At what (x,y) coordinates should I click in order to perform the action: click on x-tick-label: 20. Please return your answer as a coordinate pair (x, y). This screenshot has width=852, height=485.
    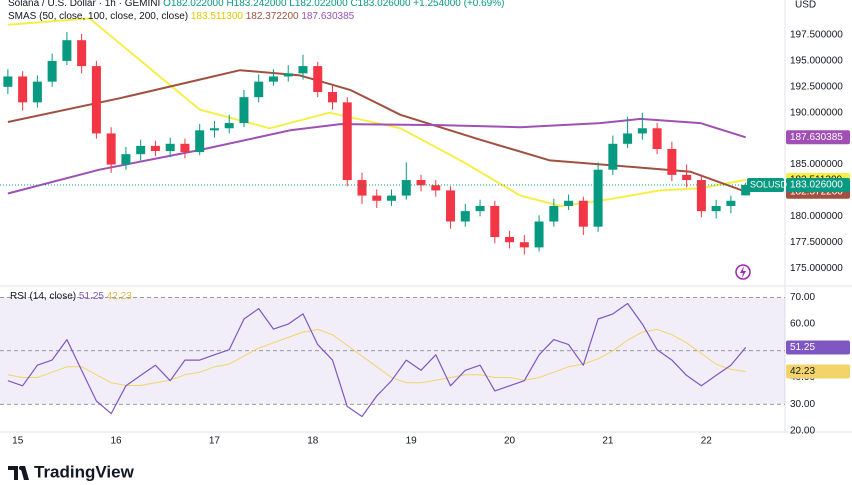
    Looking at the image, I should click on (510, 441).